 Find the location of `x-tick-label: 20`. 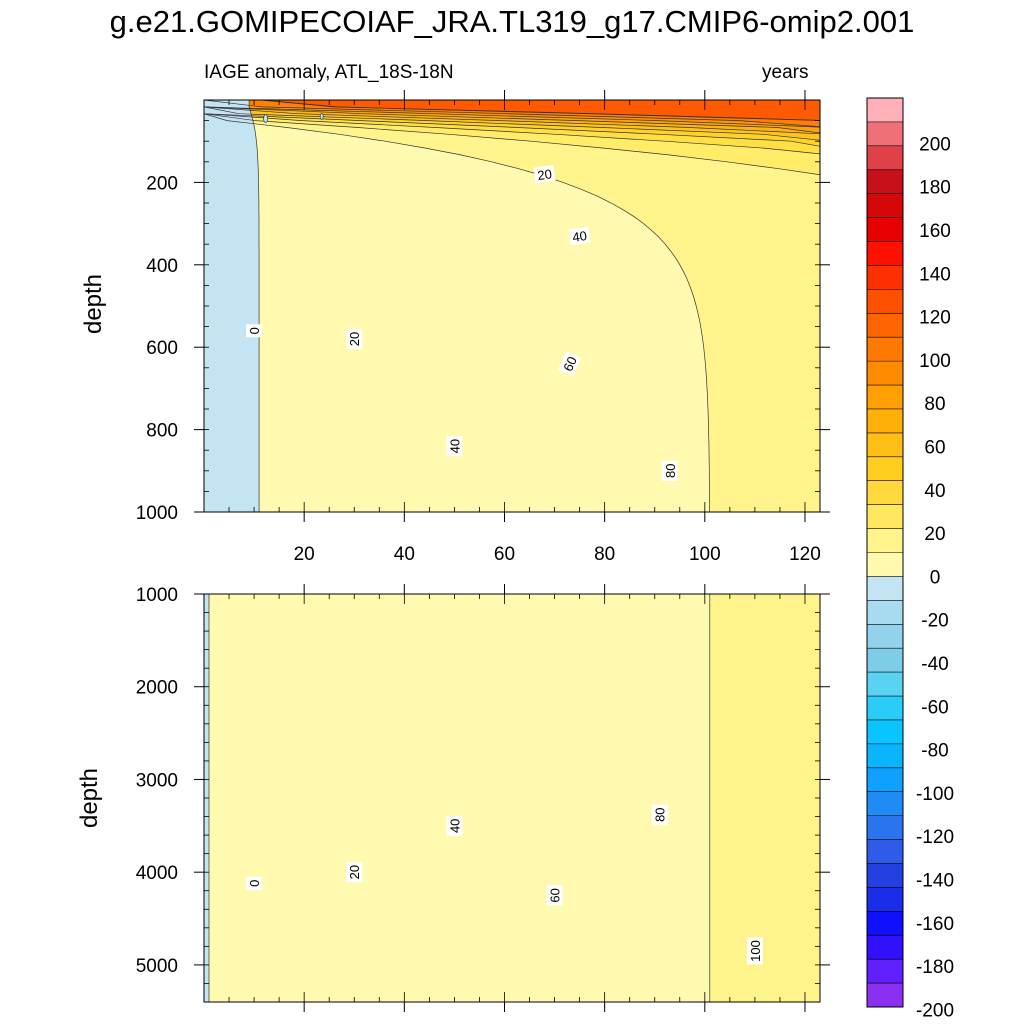

x-tick-label: 20 is located at coordinates (304, 554).